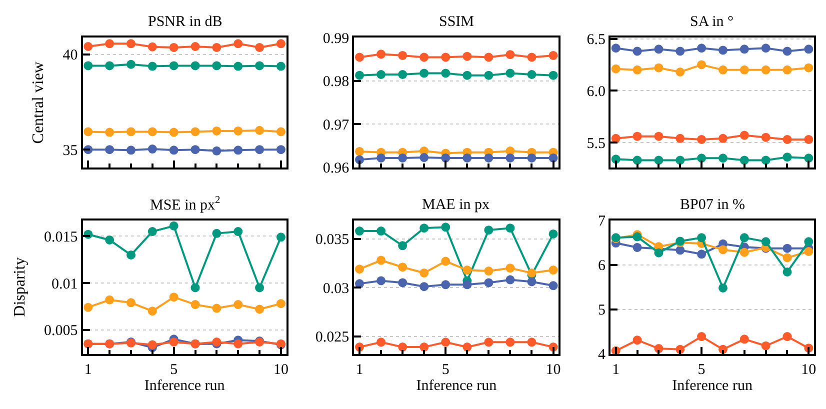 Image resolution: width=826 pixels, height=409 pixels. Describe the element at coordinates (360, 370) in the screenshot. I see `x-tick-label: 1` at that location.